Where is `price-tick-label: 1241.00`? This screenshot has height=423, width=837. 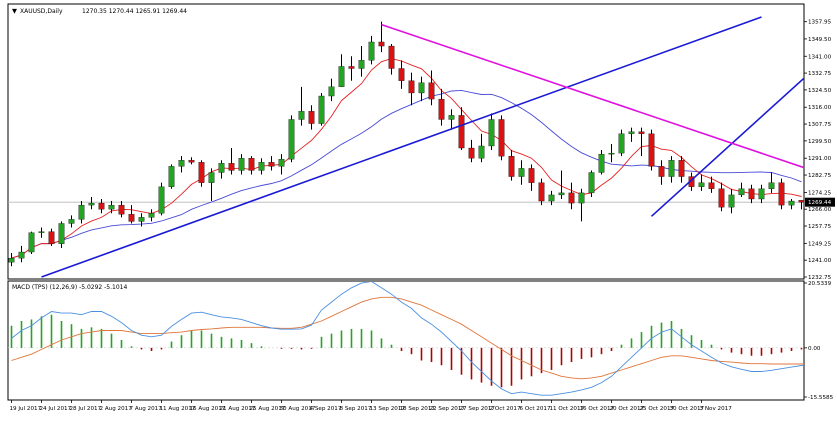
price-tick-label: 1241.00 is located at coordinates (820, 261).